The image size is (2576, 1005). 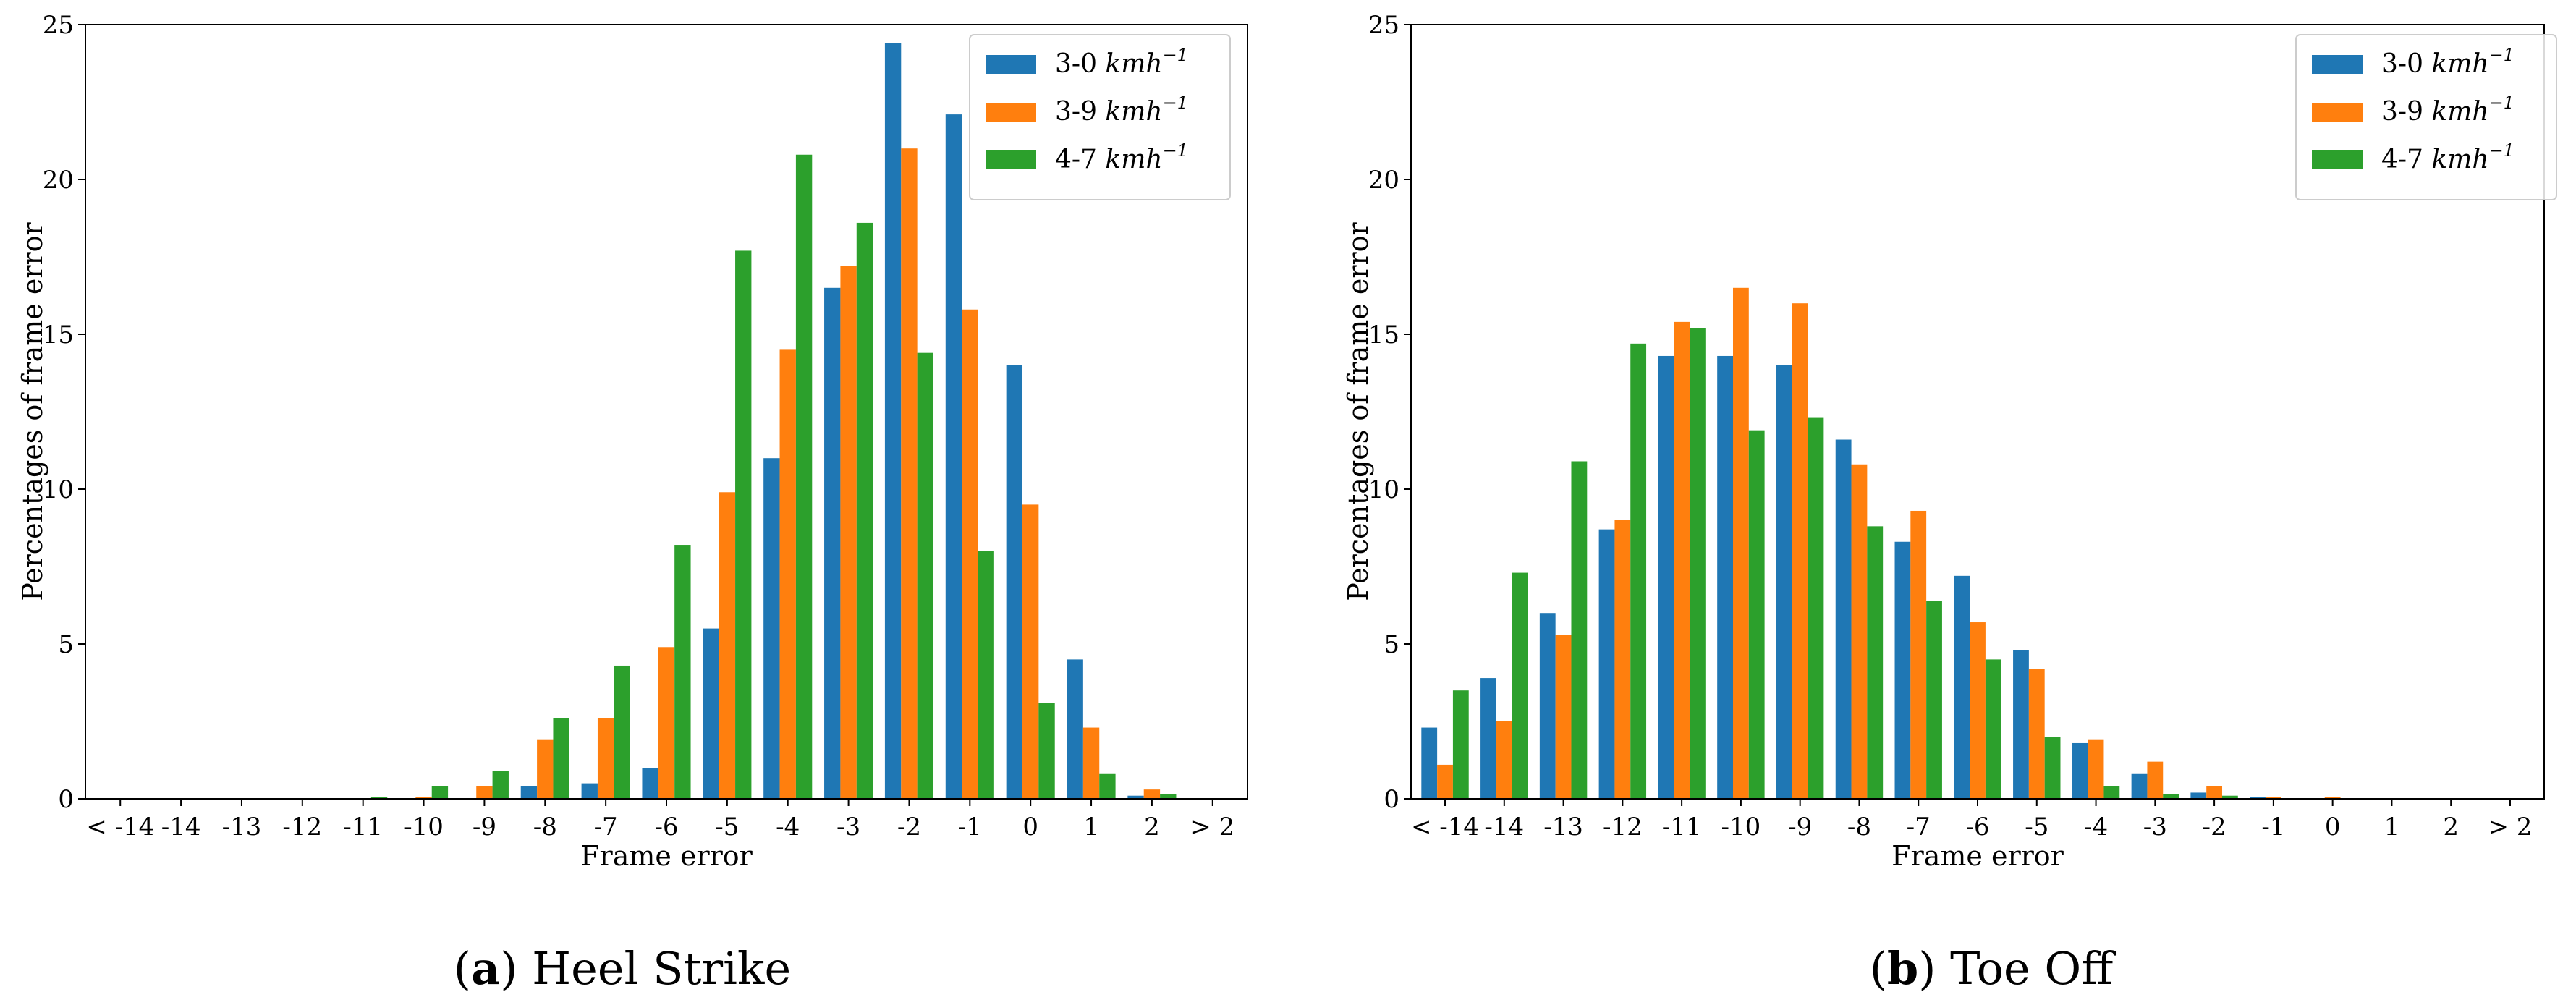 I want to click on bar-3-9-kmh--8, so click(x=1859, y=631).